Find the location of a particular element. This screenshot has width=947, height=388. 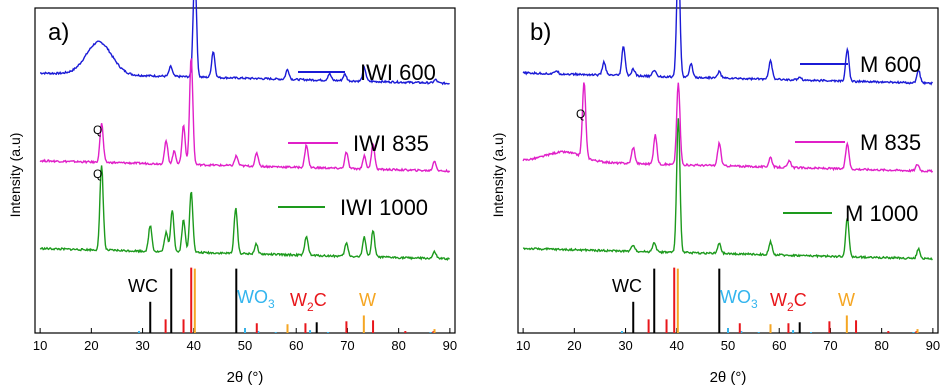

x-ticks: 10 20 30 40 50 60 70 80 90 is located at coordinates (728, 340).